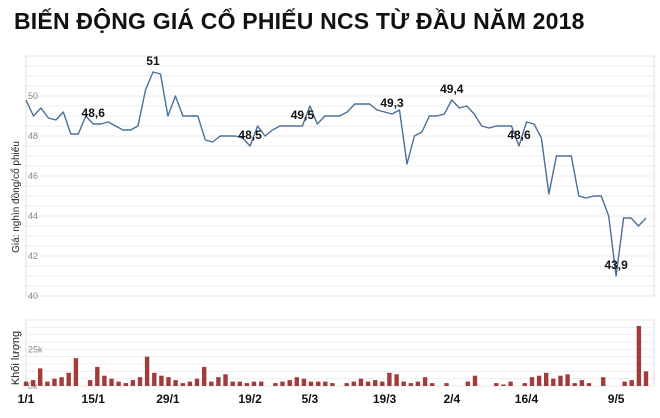  What do you see at coordinates (33, 136) in the screenshot?
I see `price-y-tick-label: 48` at bounding box center [33, 136].